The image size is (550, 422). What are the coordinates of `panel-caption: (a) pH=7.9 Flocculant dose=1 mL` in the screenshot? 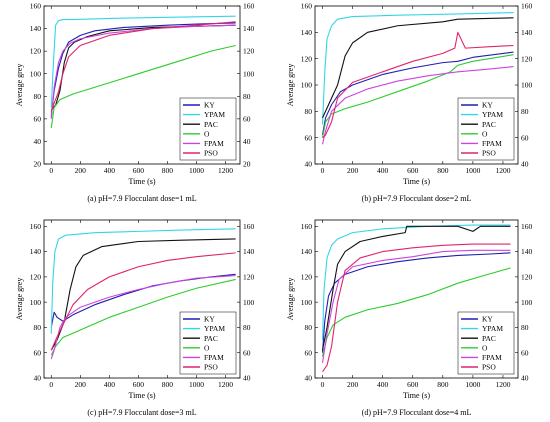 It's located at (141, 198).